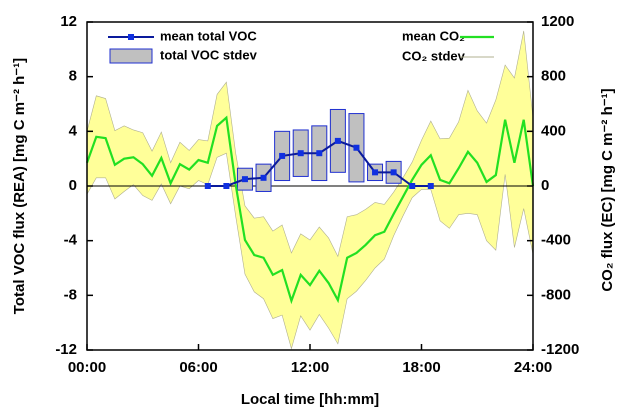  What do you see at coordinates (433, 35) in the screenshot?
I see `legend-label: mean CO₂` at bounding box center [433, 35].